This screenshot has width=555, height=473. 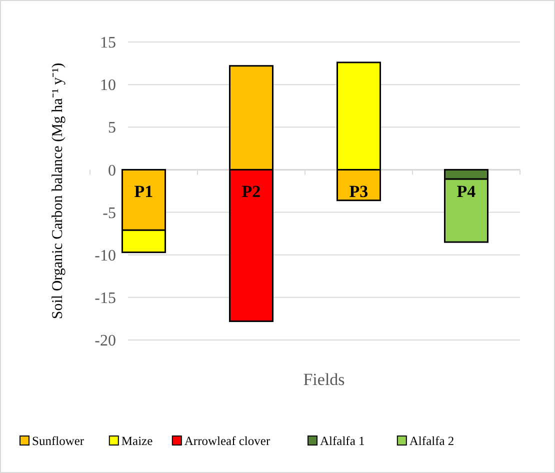 I want to click on legend-label: Alfalfa 2, so click(x=431, y=441).